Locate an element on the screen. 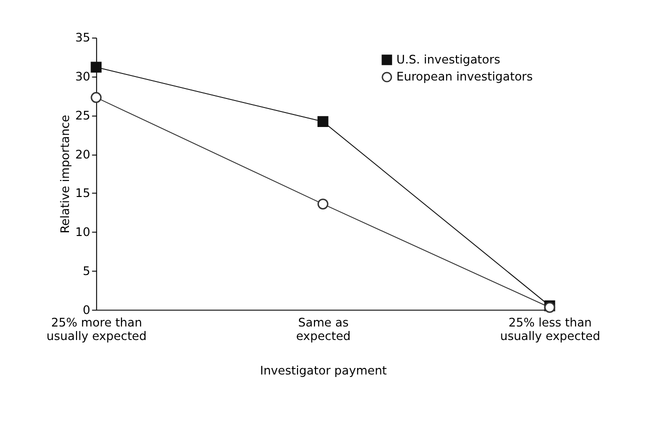  x-tick-label: Same as expected is located at coordinates (323, 330).